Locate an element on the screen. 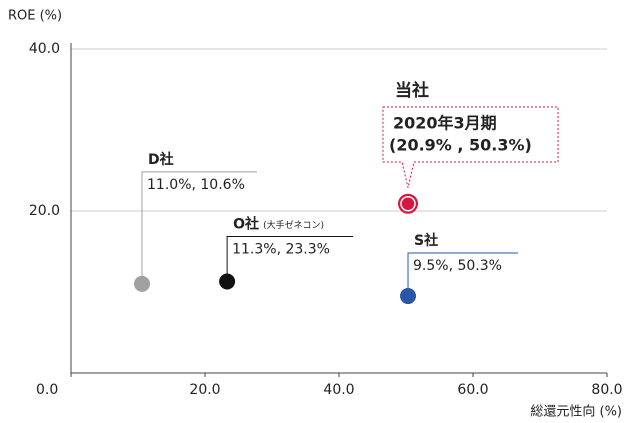 This screenshot has height=423, width=628. series: D社 11.0%, 10.6% is located at coordinates (196, 221).